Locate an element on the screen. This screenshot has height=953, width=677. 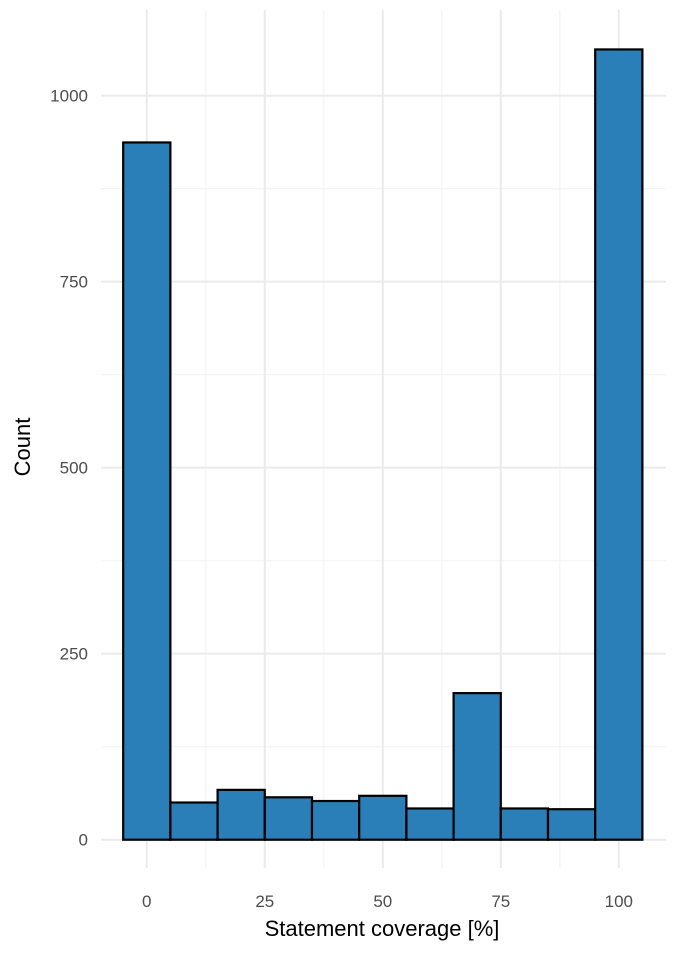
y-tick-label: 750 is located at coordinates (74, 282).